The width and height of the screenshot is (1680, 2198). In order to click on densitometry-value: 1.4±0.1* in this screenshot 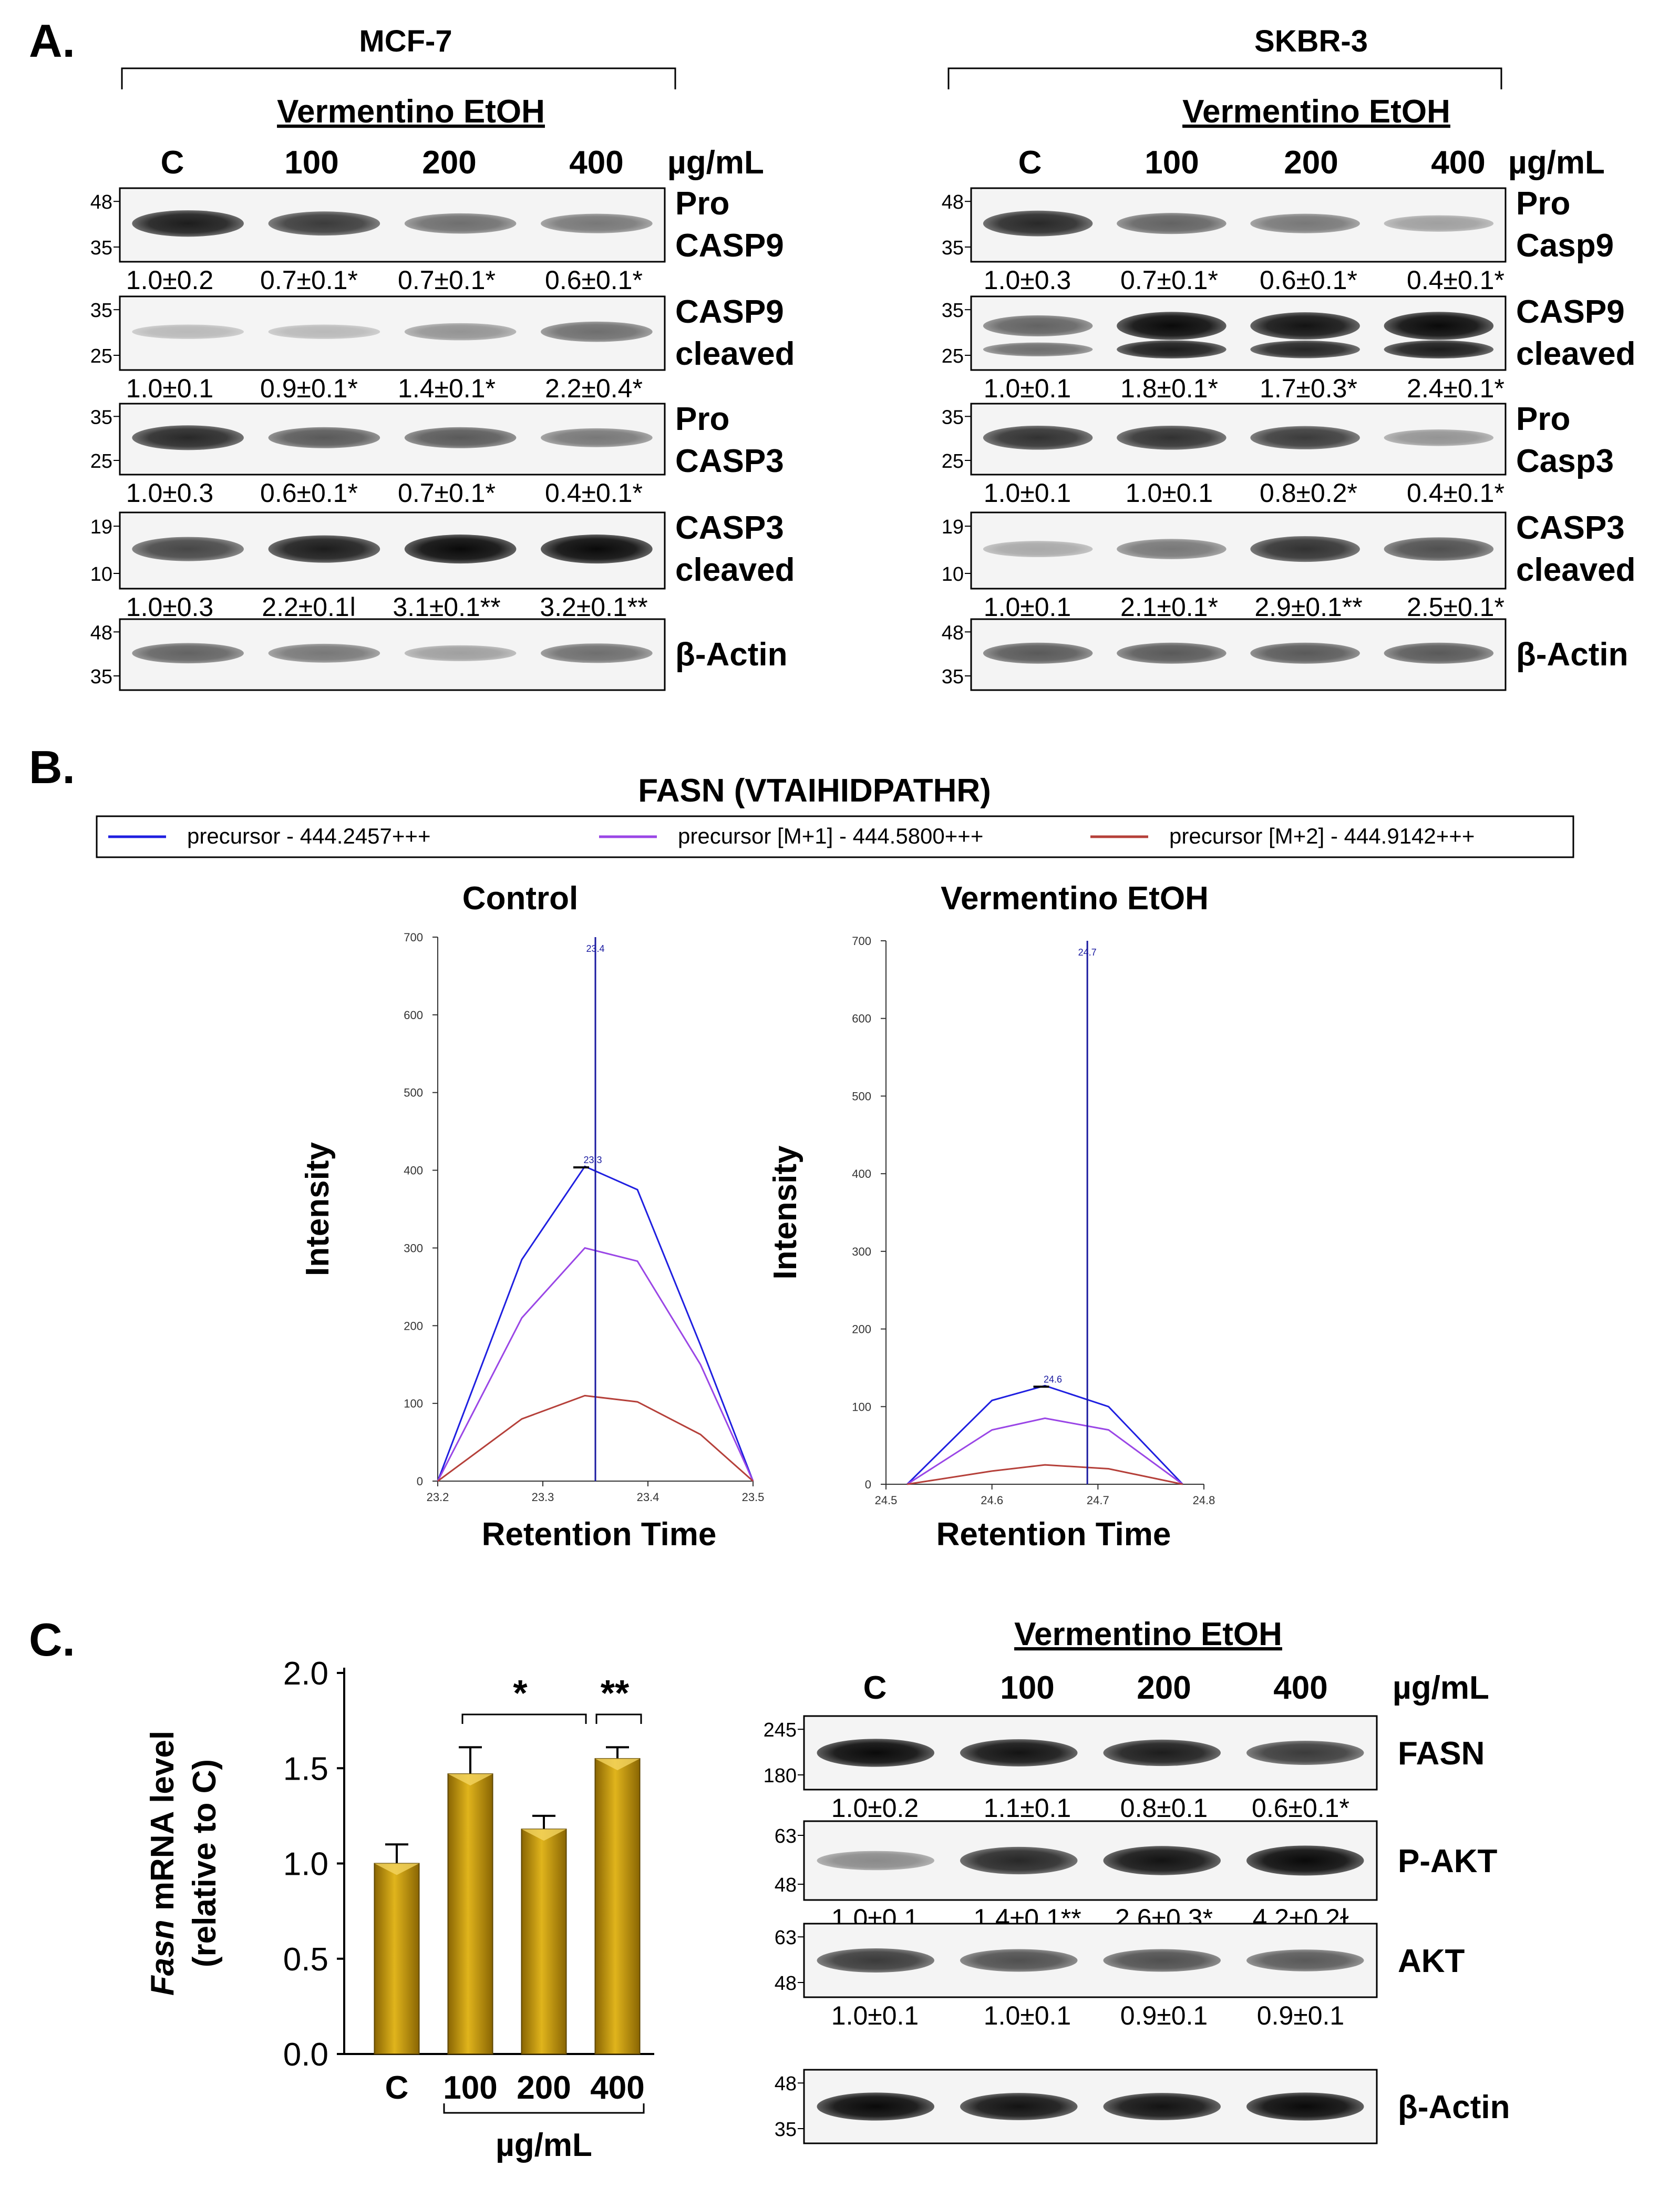, I will do `click(447, 388)`.